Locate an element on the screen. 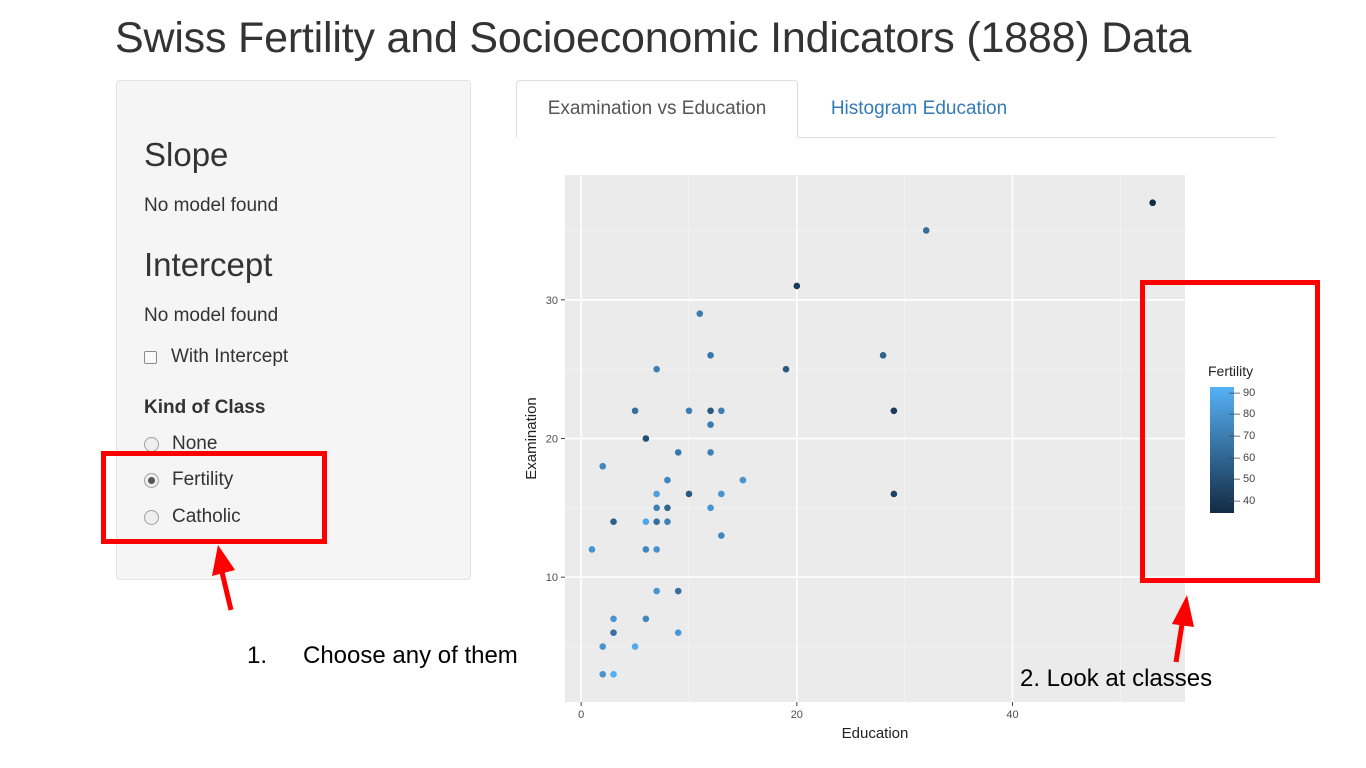 This screenshot has height=768, width=1366. y-tick-label: 10 is located at coordinates (552, 578).